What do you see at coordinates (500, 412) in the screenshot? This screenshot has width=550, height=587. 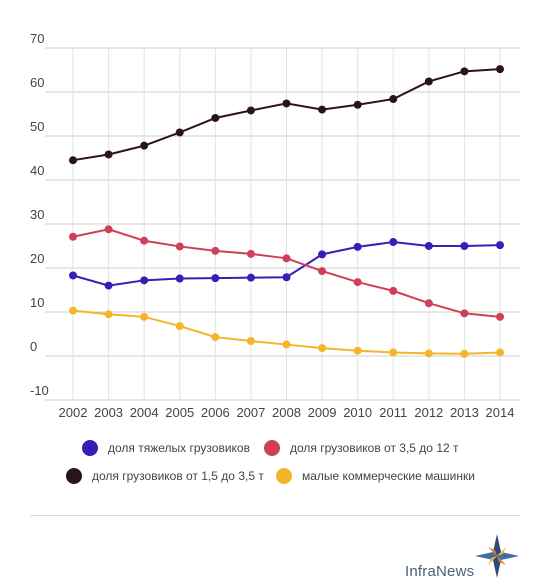 I see `x-tick-label: 2014` at bounding box center [500, 412].